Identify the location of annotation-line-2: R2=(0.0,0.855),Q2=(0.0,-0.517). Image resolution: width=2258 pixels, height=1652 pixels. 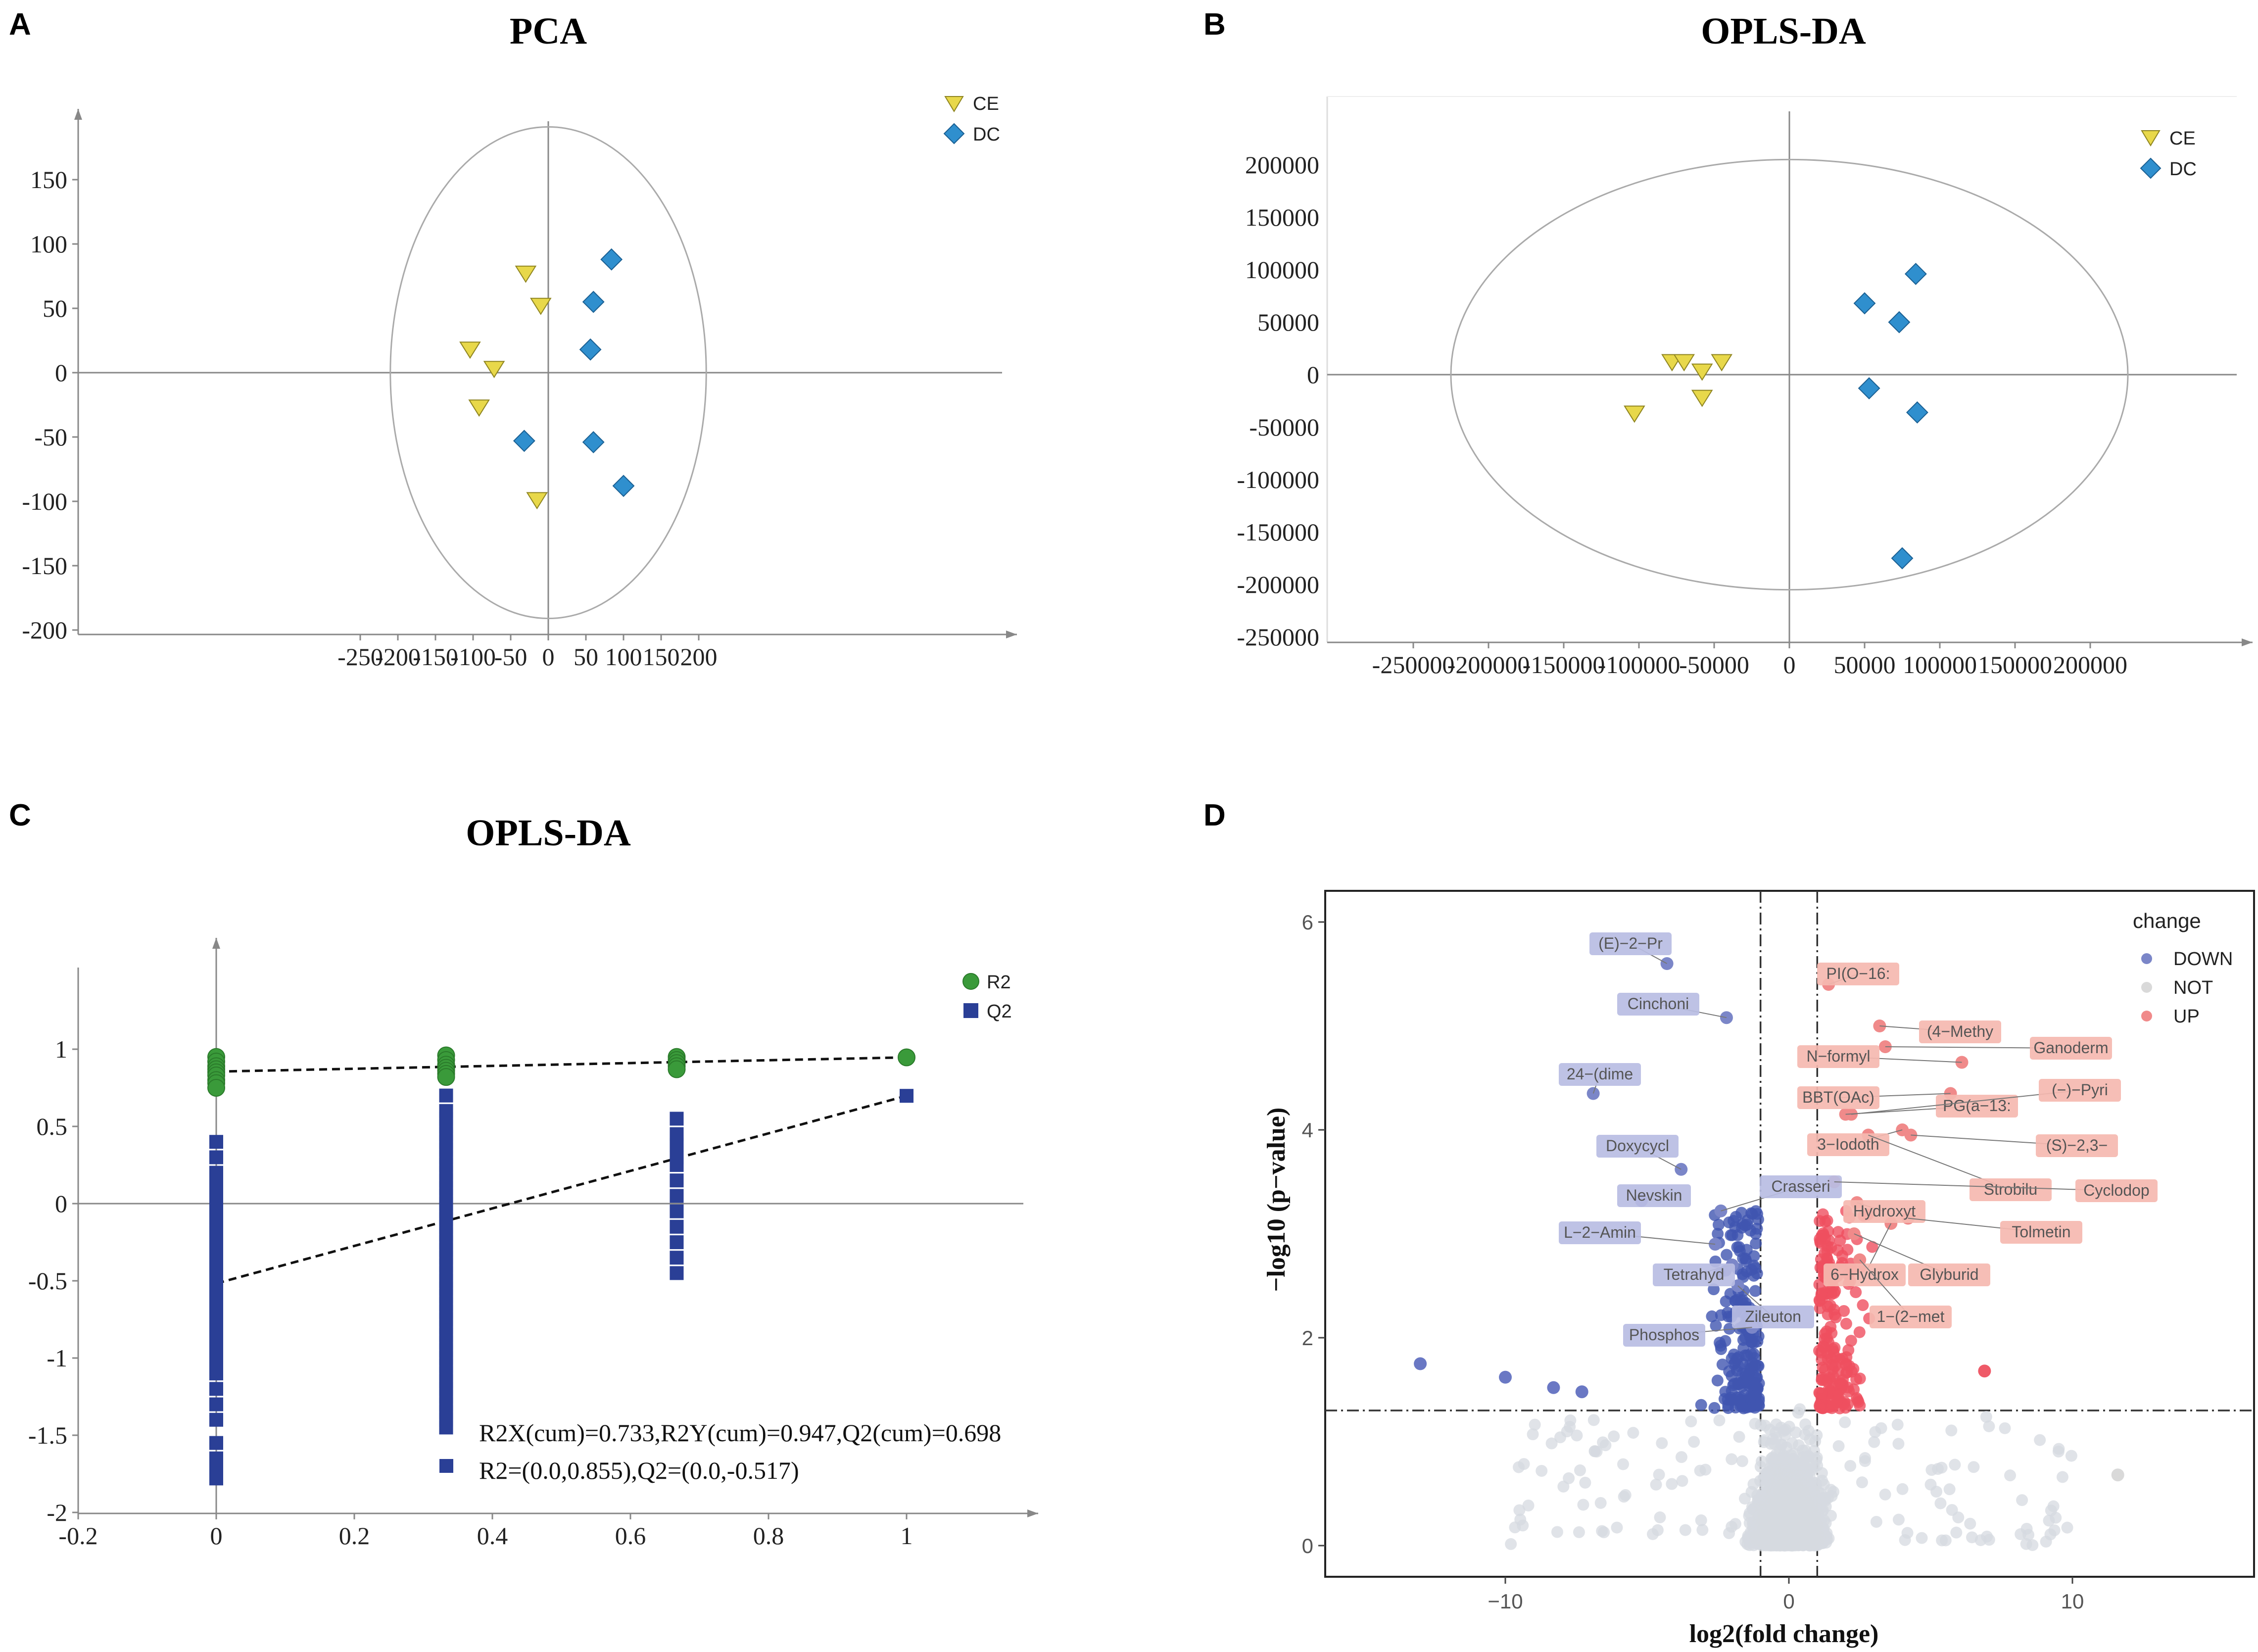
(639, 1470).